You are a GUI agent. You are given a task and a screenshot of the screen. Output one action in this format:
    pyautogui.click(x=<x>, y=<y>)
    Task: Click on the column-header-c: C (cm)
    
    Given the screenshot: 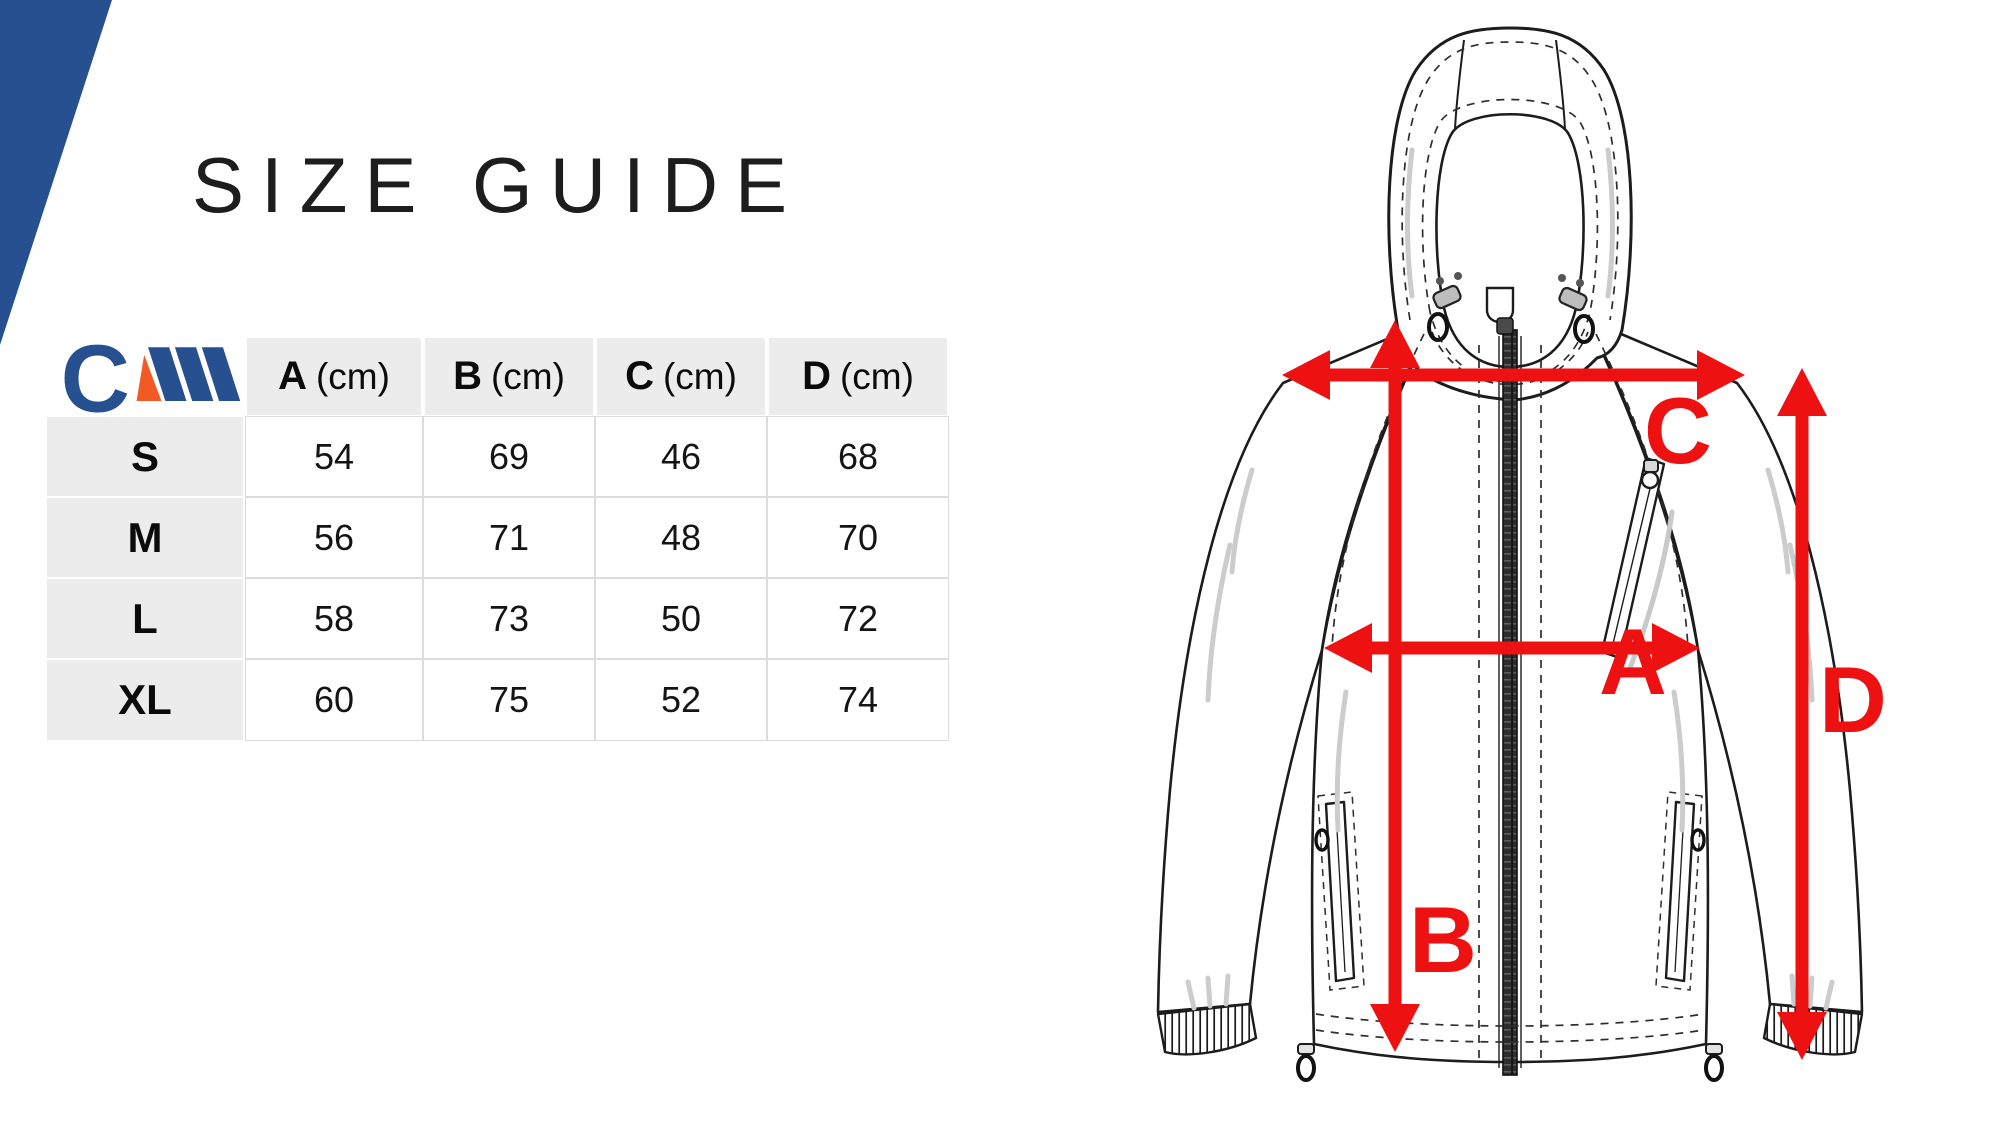 What is the action you would take?
    pyautogui.click(x=681, y=376)
    